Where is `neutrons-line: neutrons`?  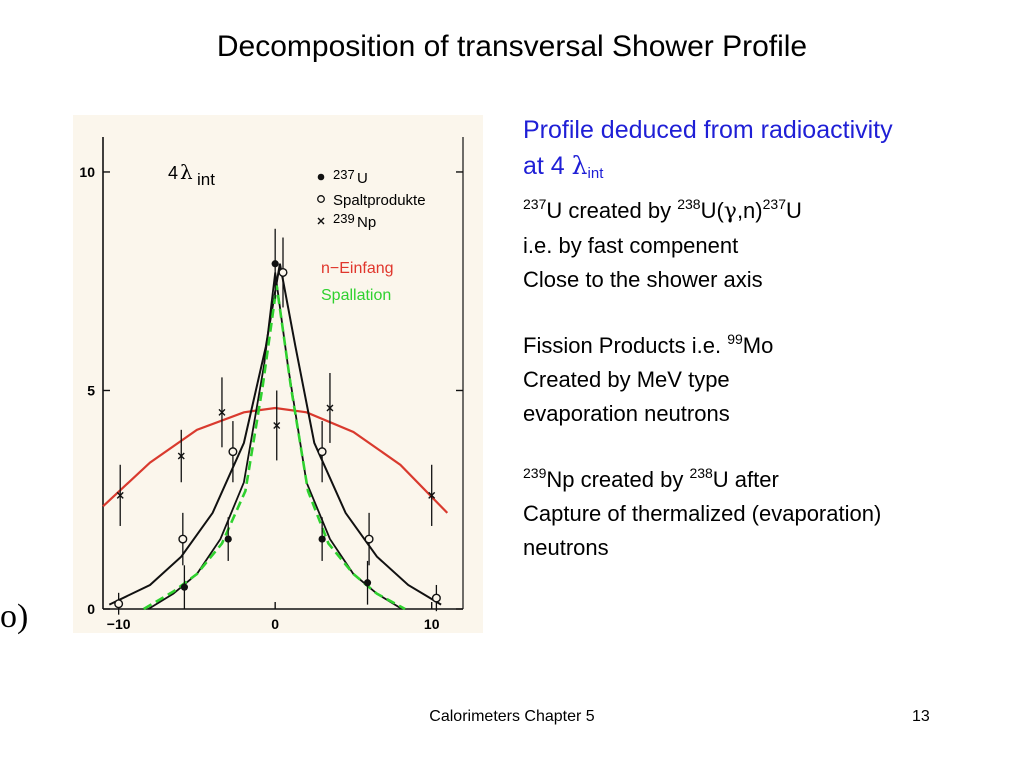 neutrons-line: neutrons is located at coordinates (566, 547).